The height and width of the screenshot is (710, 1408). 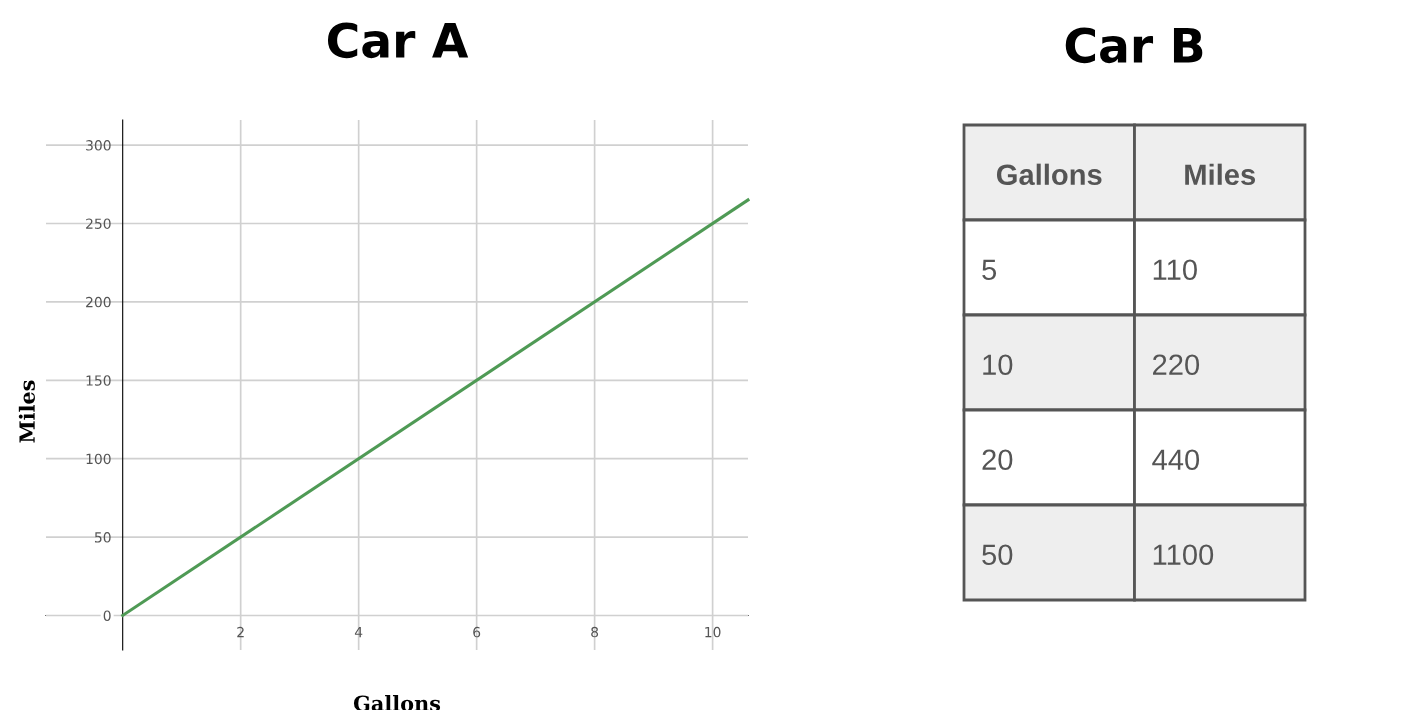 I want to click on category-label: 50, so click(x=997, y=555).